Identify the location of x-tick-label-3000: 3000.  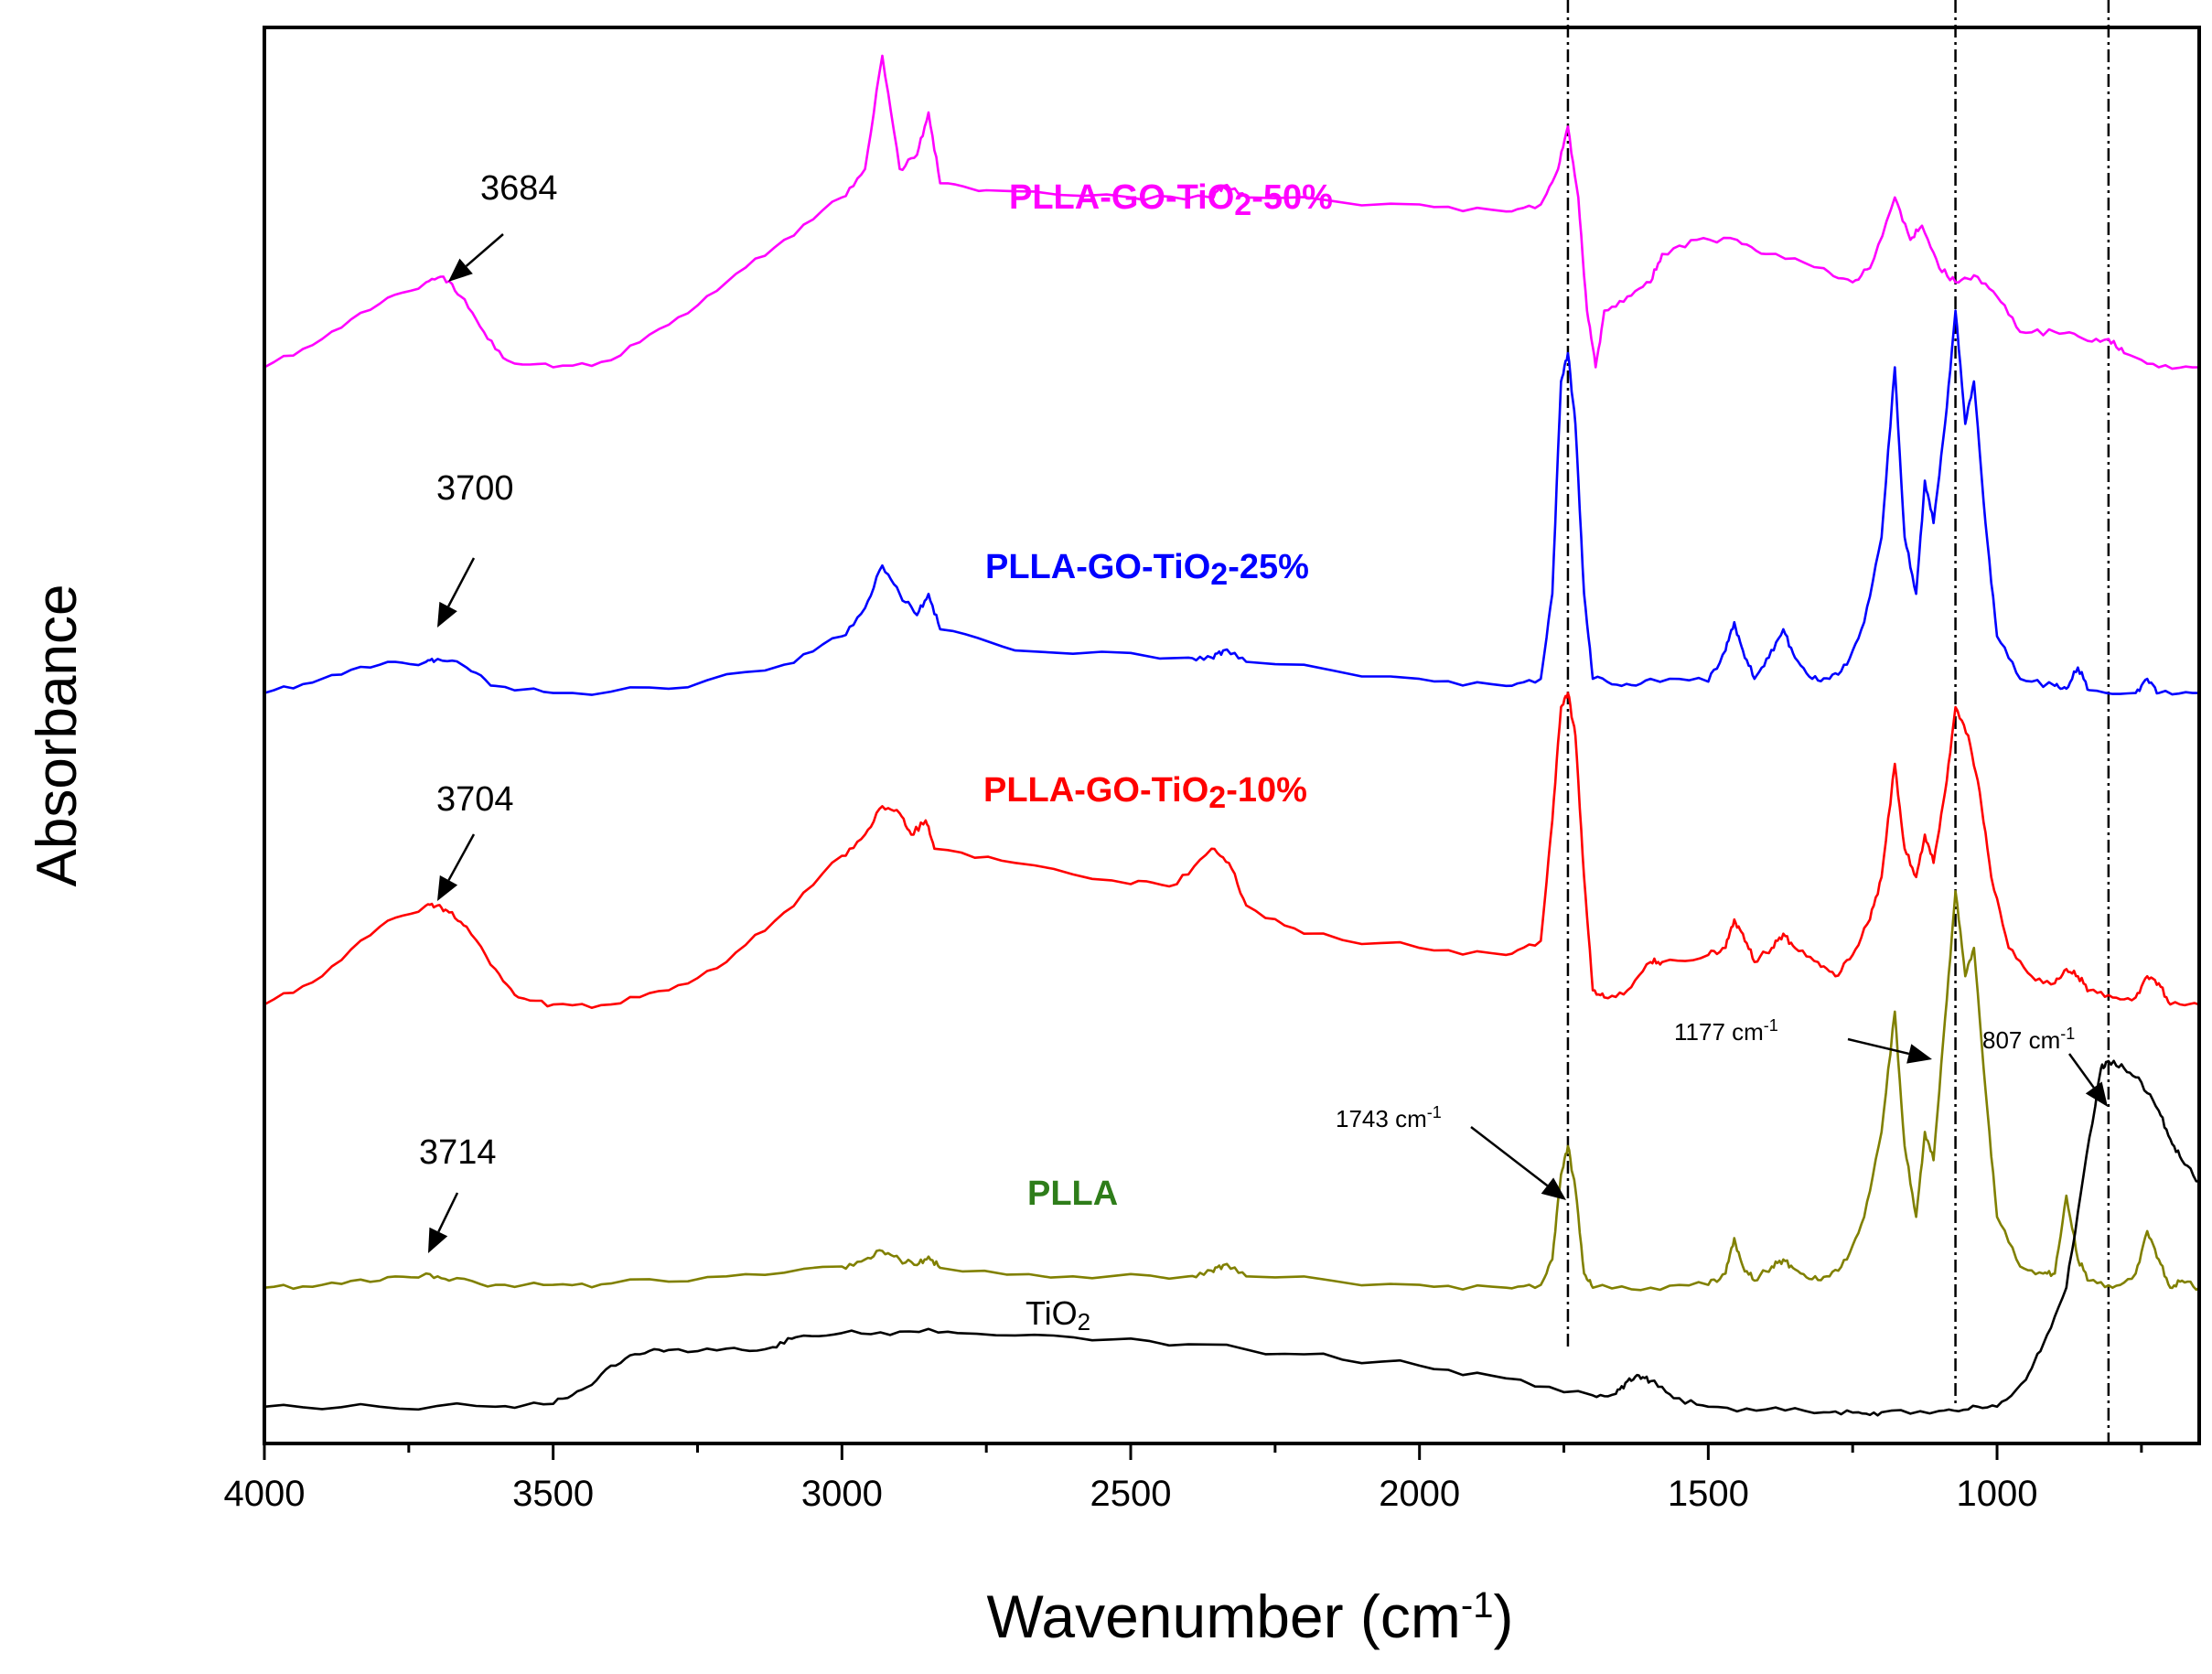
(842, 1494).